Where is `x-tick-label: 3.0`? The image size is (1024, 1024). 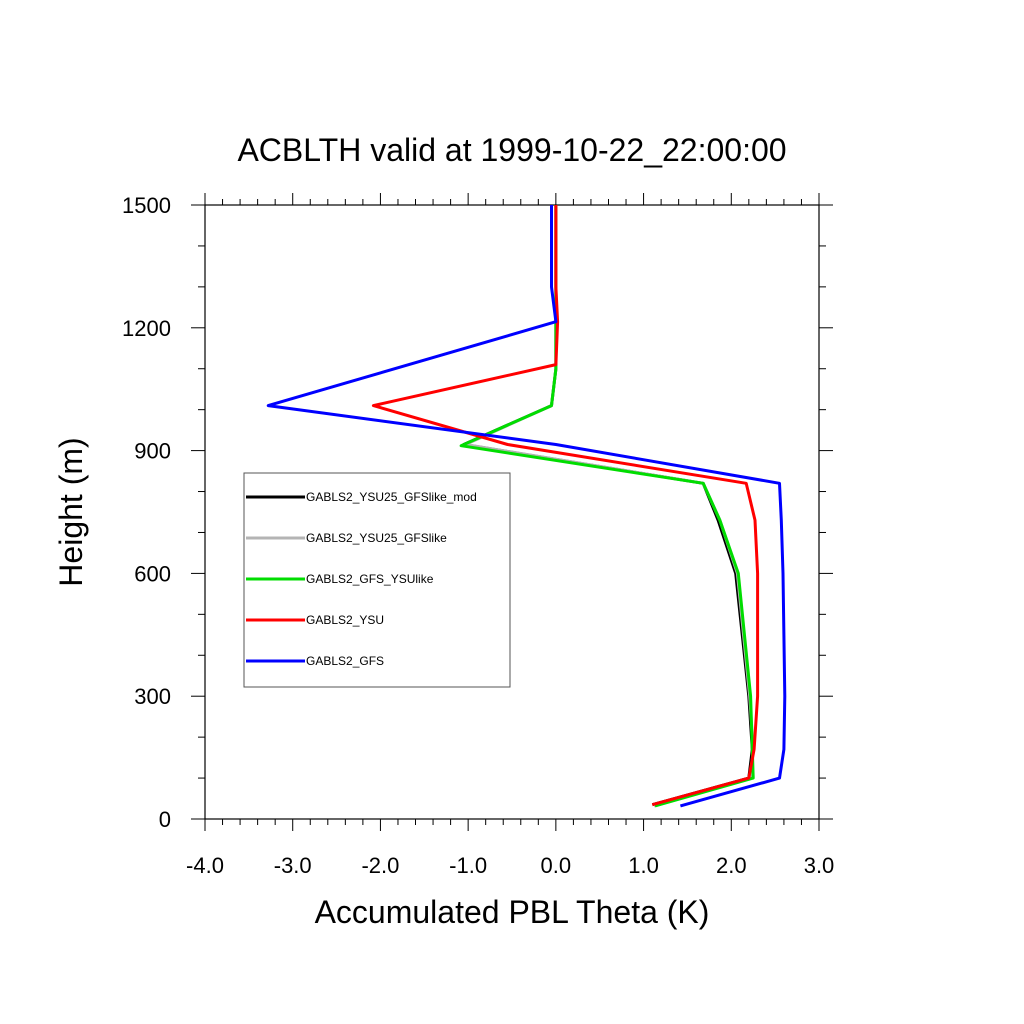 x-tick-label: 3.0 is located at coordinates (819, 865).